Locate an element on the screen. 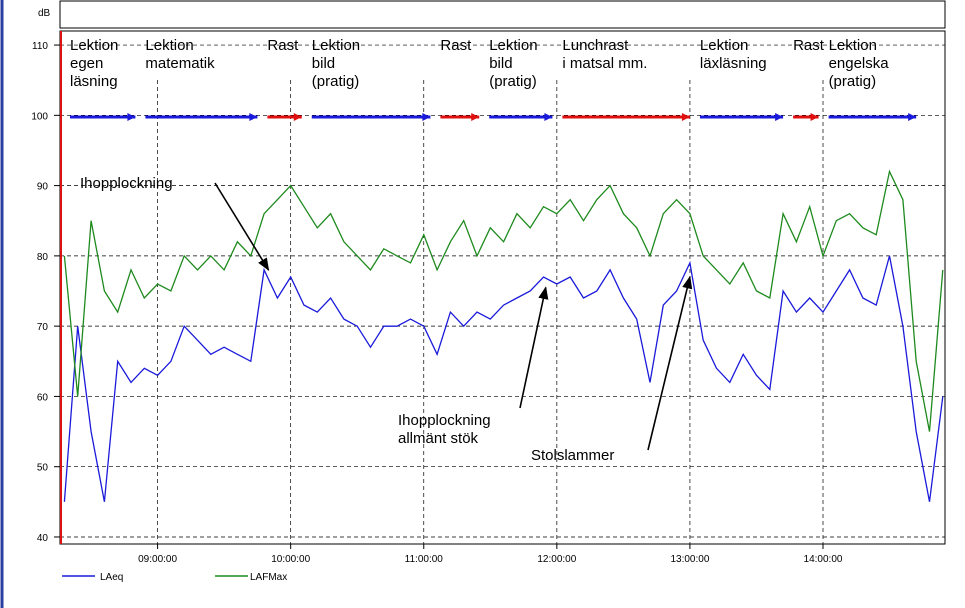 This screenshot has width=965, height=608. annotation: Ihopplockning is located at coordinates (126, 183).